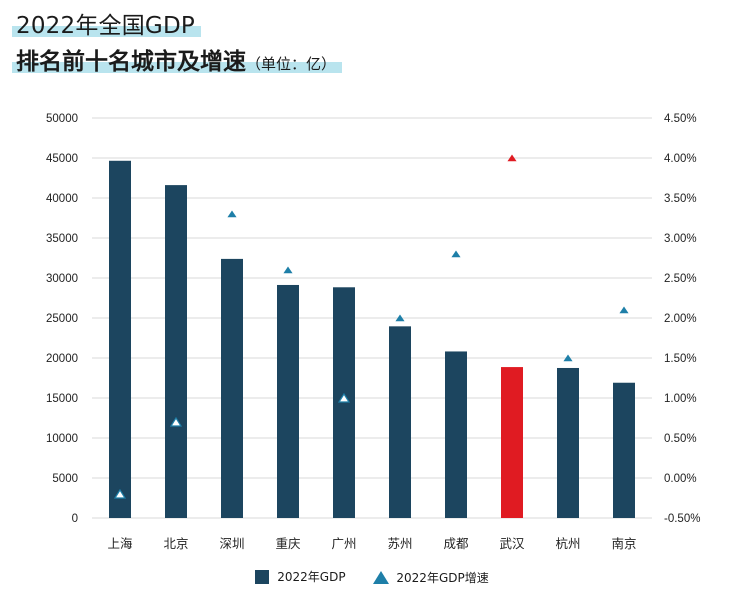 The image size is (744, 596). Describe the element at coordinates (232, 388) in the screenshot. I see `bar-深圳` at that location.